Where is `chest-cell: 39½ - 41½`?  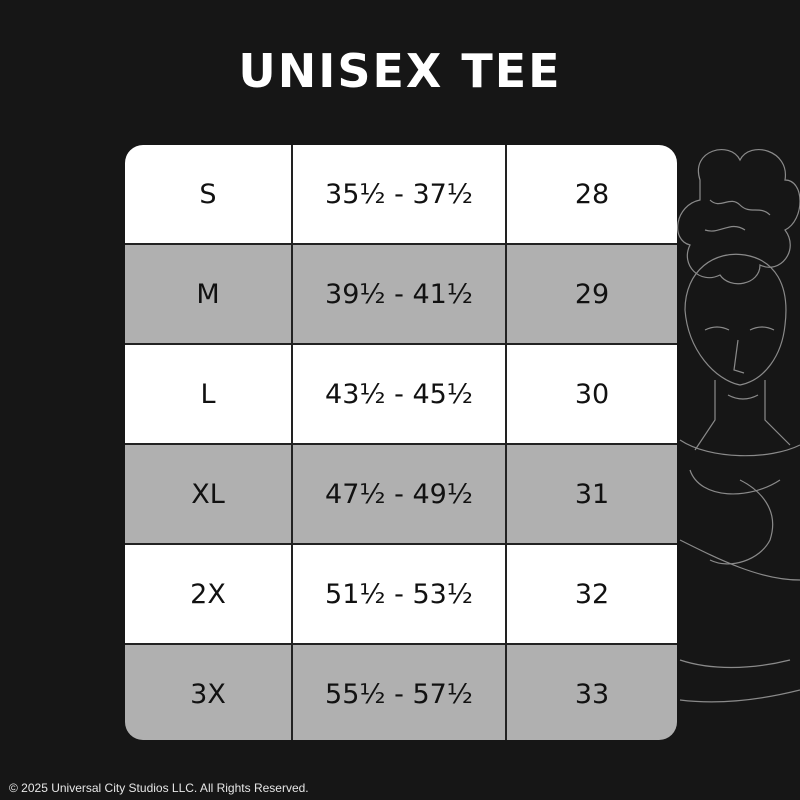
chest-cell: 39½ - 41½ is located at coordinates (400, 294).